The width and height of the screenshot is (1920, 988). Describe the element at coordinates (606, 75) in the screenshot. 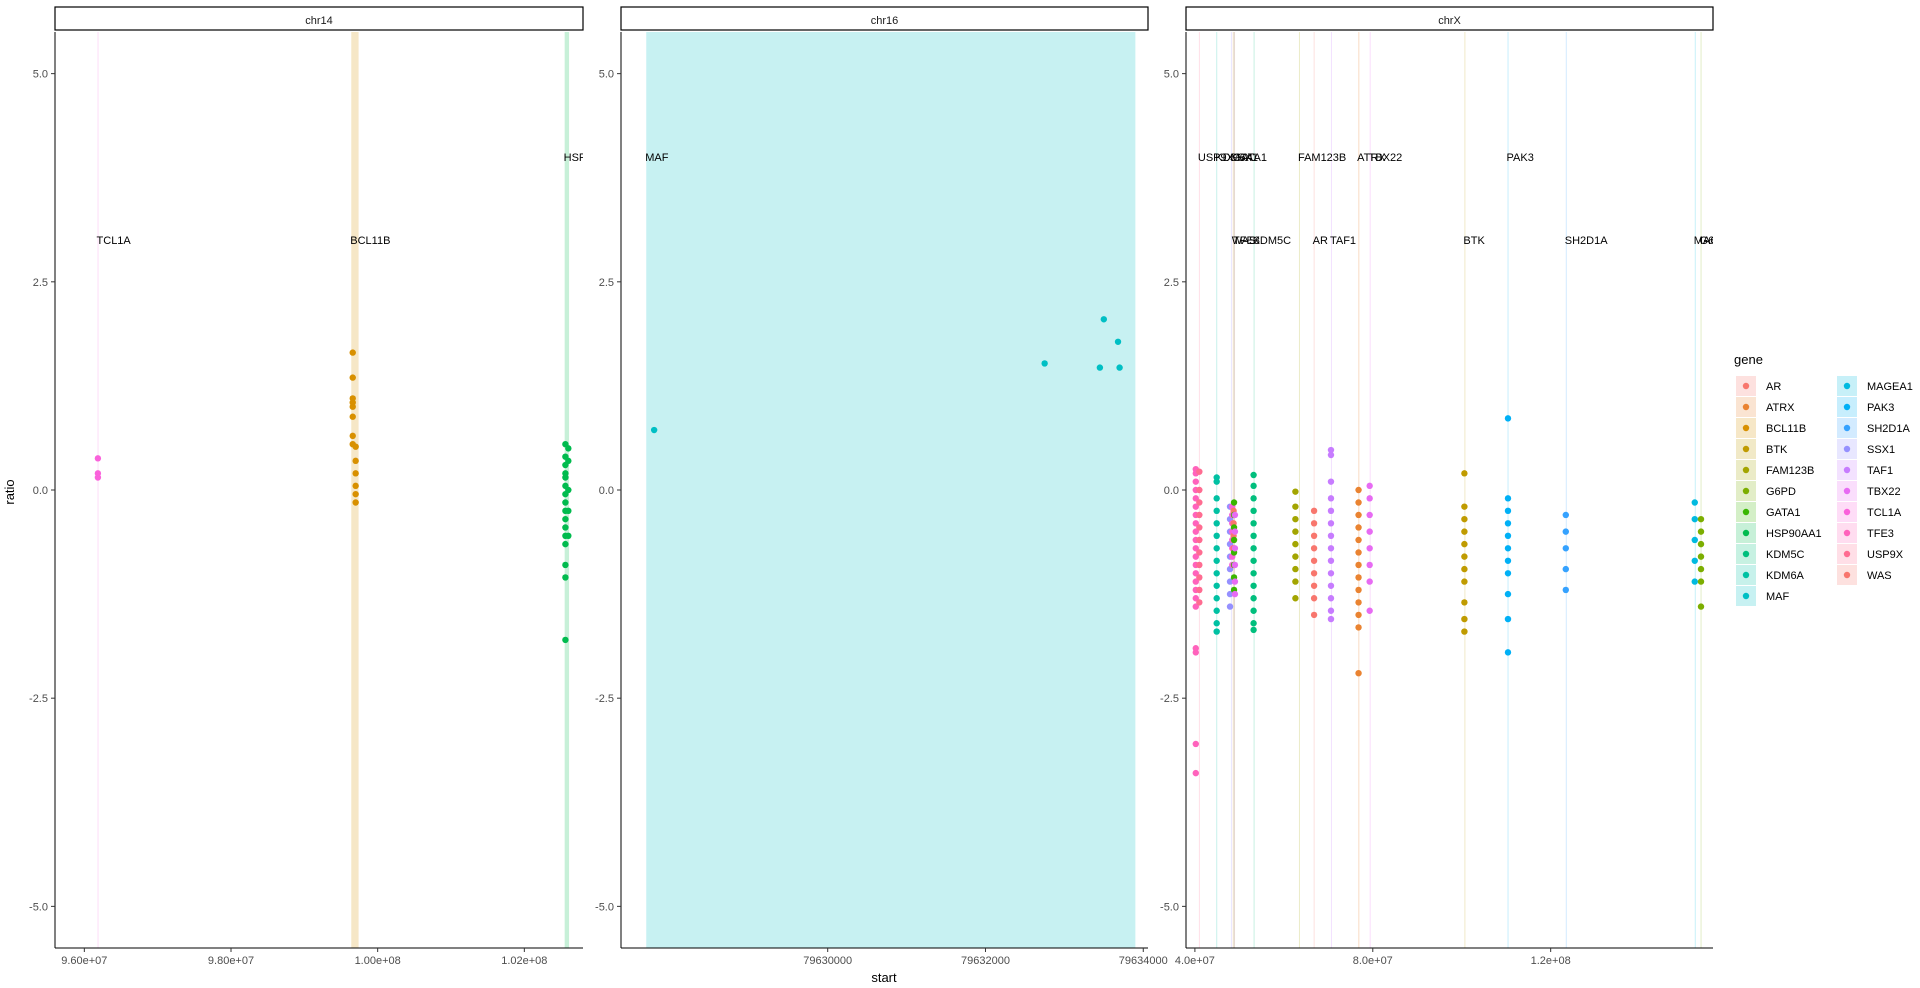

I see `y-tick-label: 5.0` at that location.